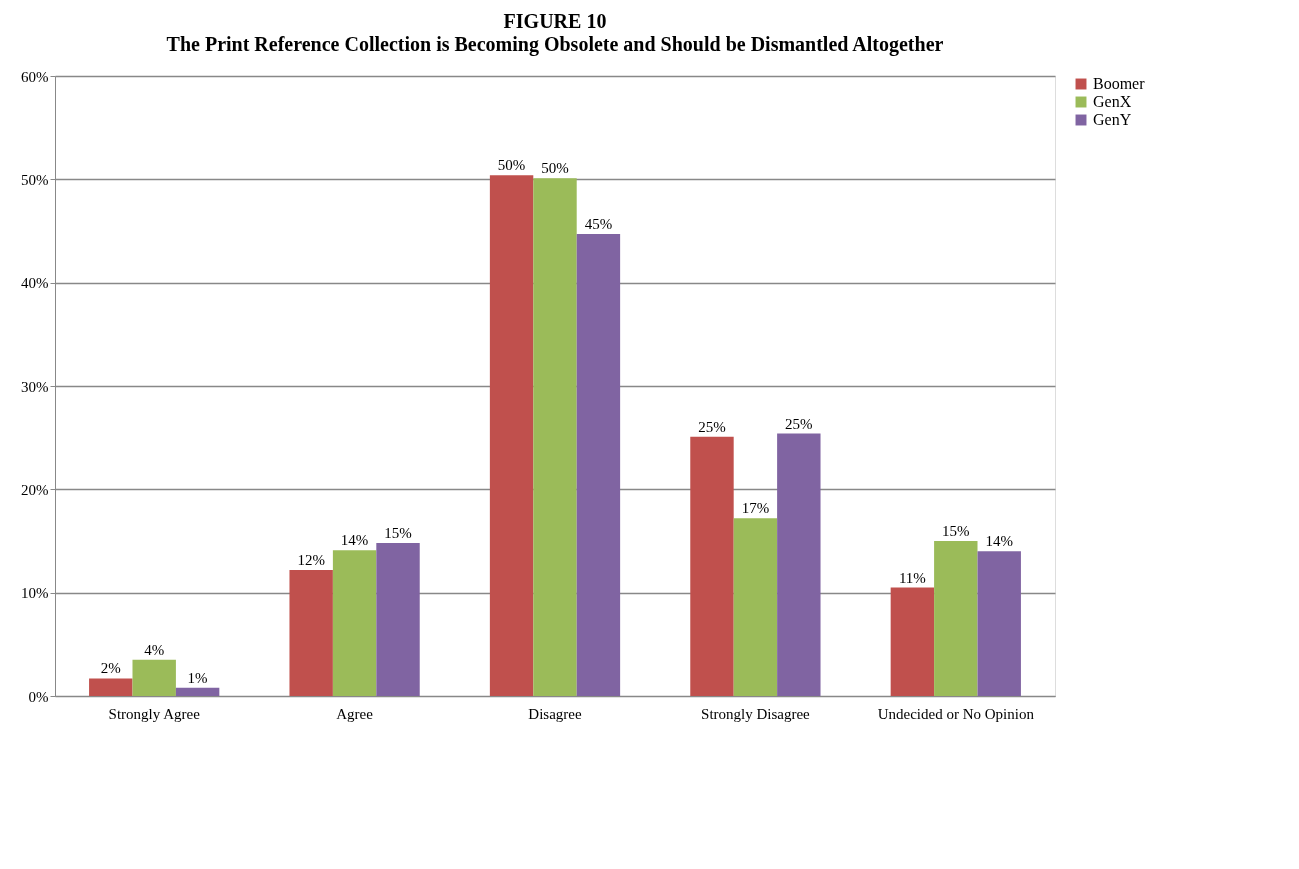 The image size is (1299, 869). What do you see at coordinates (35, 489) in the screenshot?
I see `y-tick-label: 20%` at bounding box center [35, 489].